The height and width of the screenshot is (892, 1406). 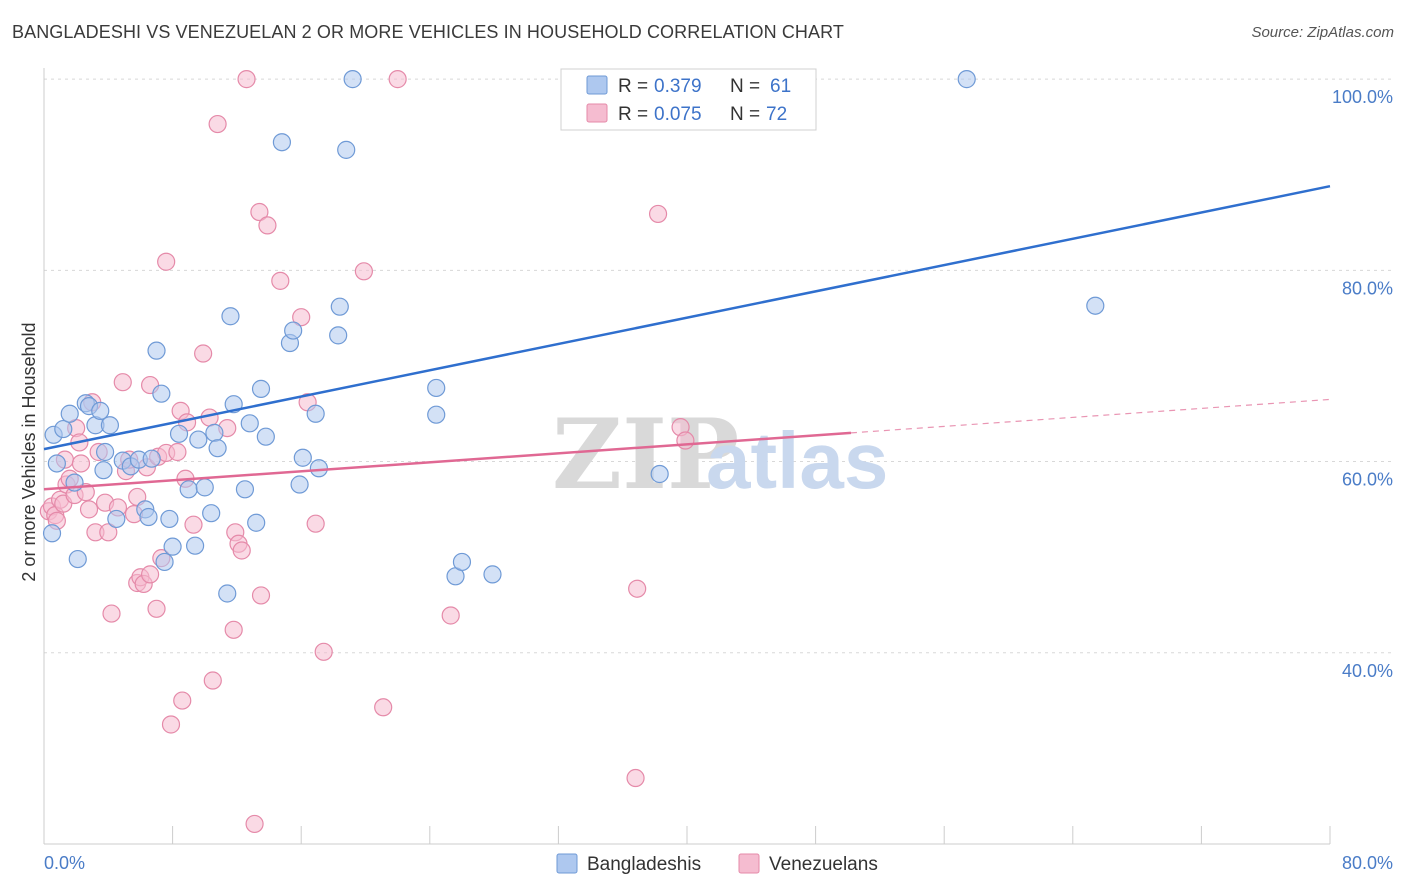 I want to click on legend-swatch-bangladeshis, so click(x=597, y=85).